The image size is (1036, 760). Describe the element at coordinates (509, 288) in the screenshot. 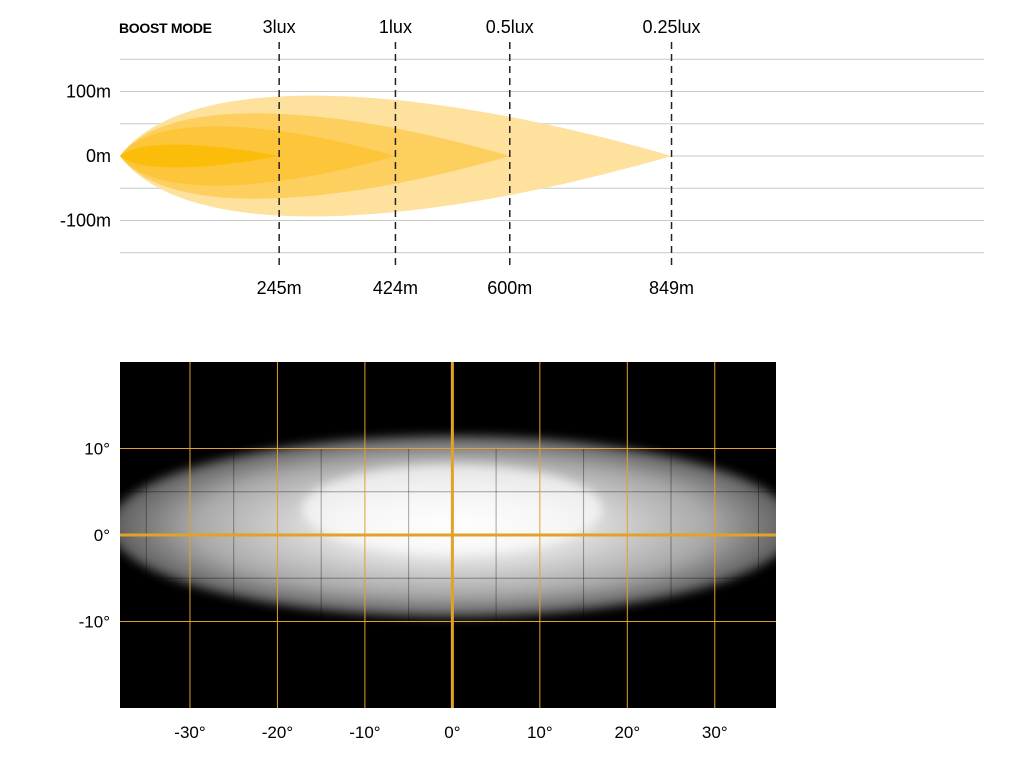

I see `distance-label: 600m` at that location.